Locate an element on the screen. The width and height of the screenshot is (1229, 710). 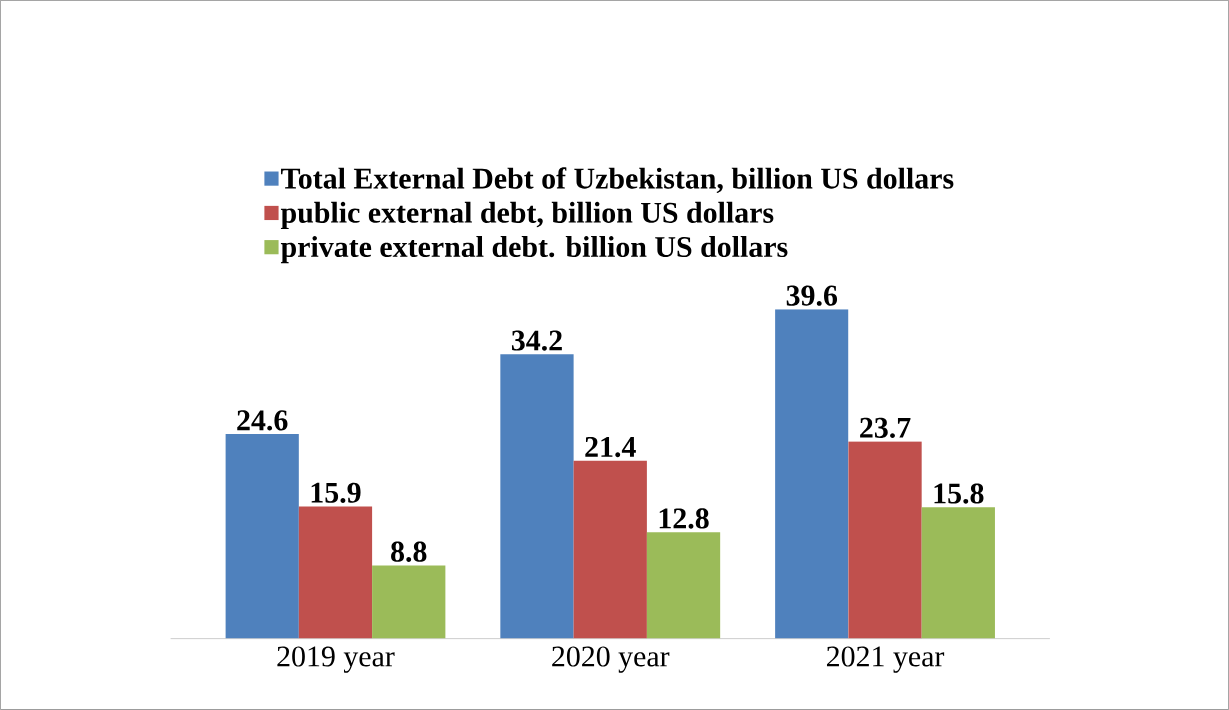
x-tick-label: 2019 year is located at coordinates (336, 659).